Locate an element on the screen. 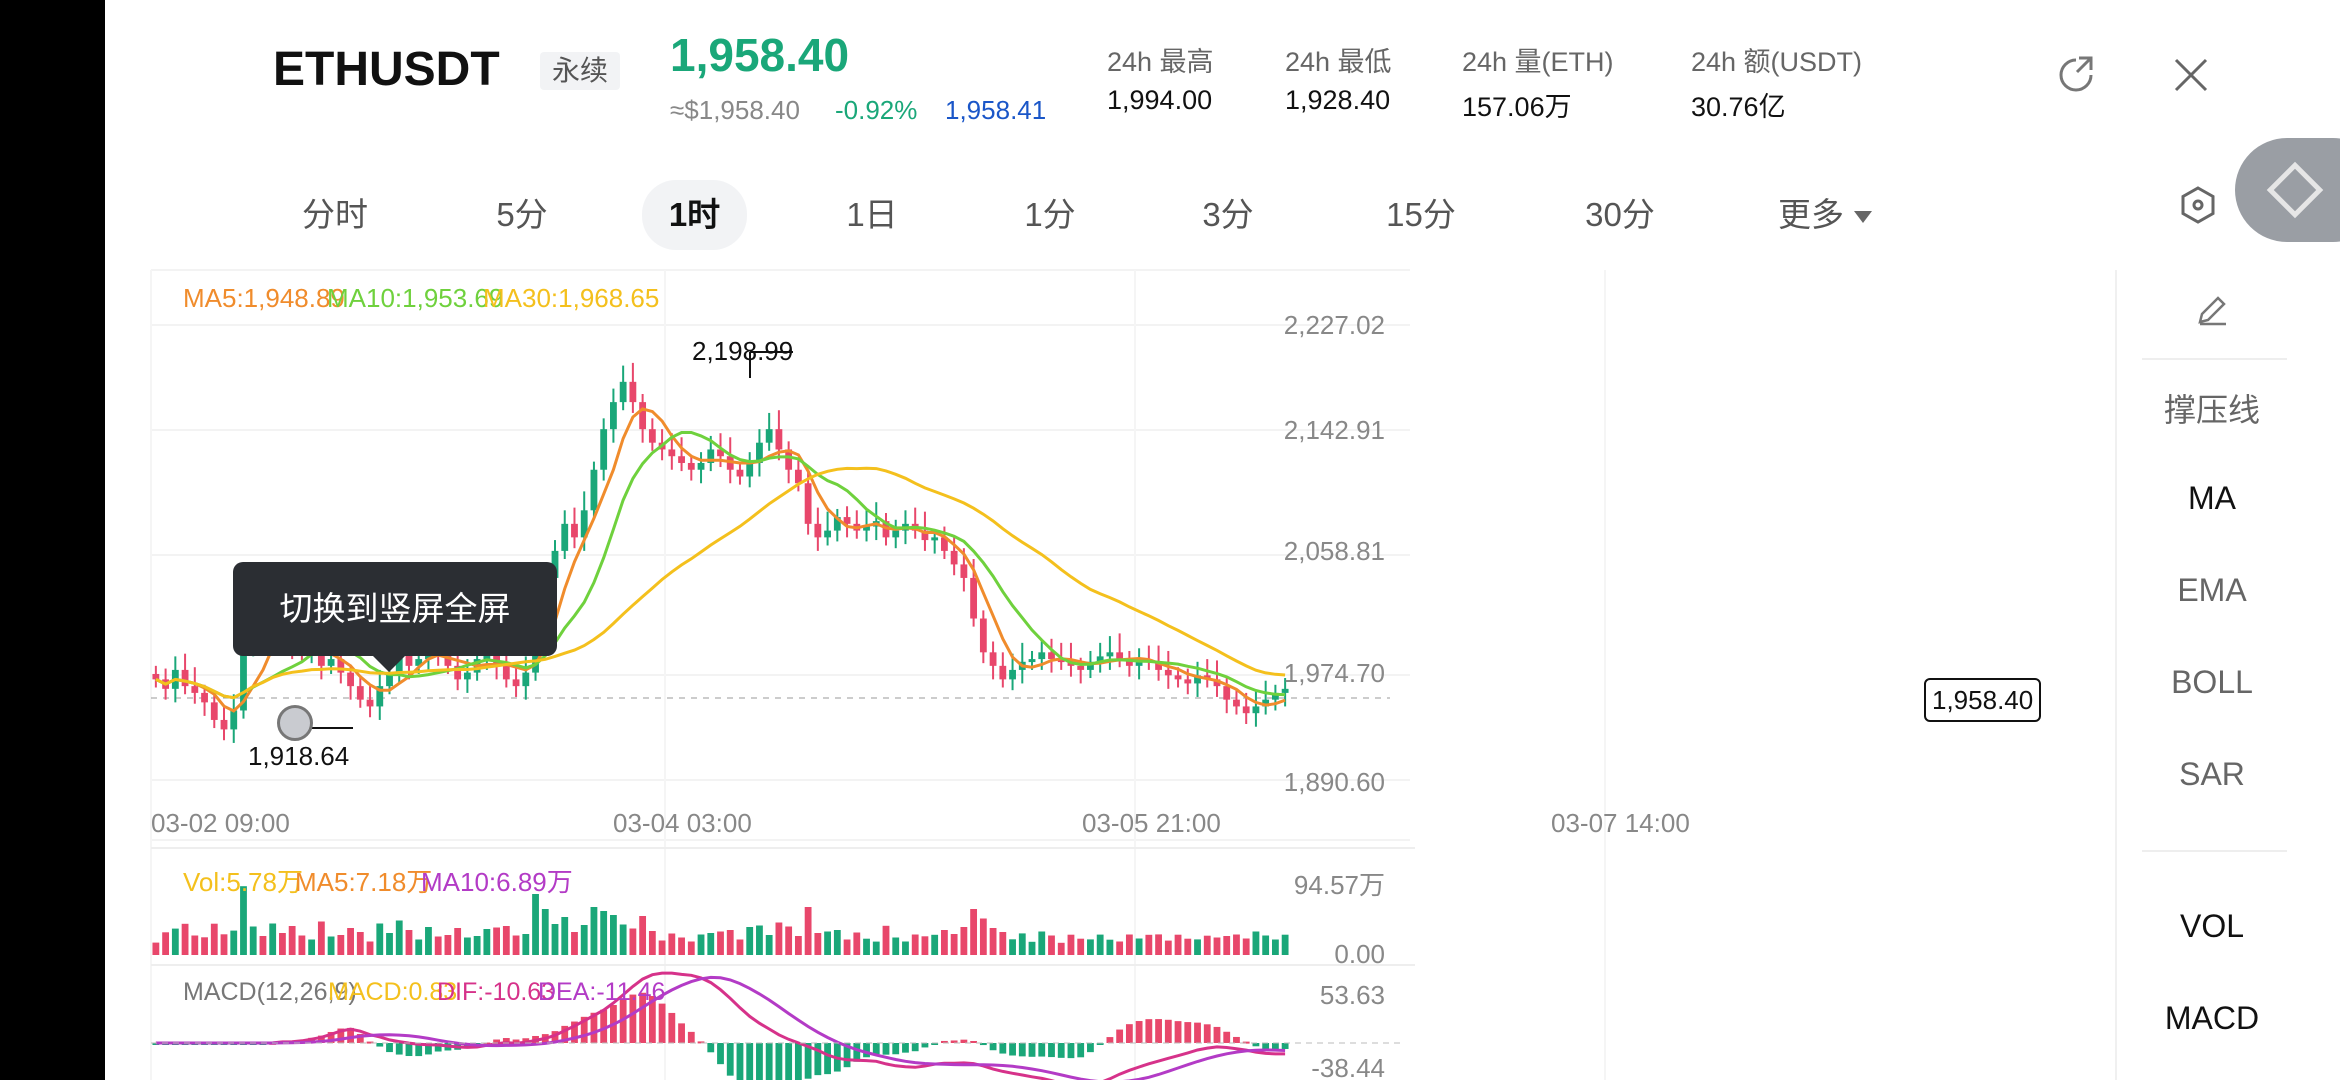 This screenshot has width=2340, height=1080. low-price-label: 1,918.64 is located at coordinates (299, 756).